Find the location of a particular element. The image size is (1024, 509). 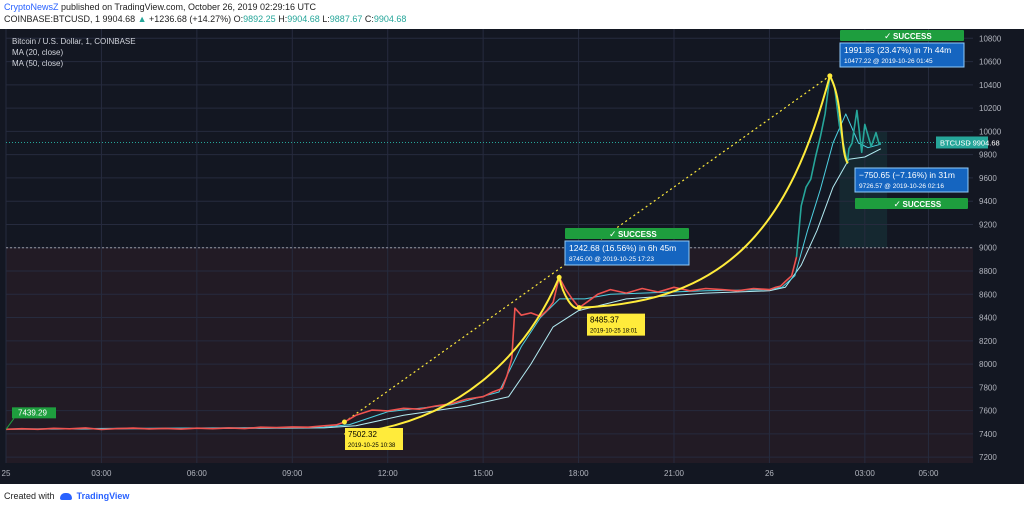

start-tag-value: 7439.29 is located at coordinates (32, 412).